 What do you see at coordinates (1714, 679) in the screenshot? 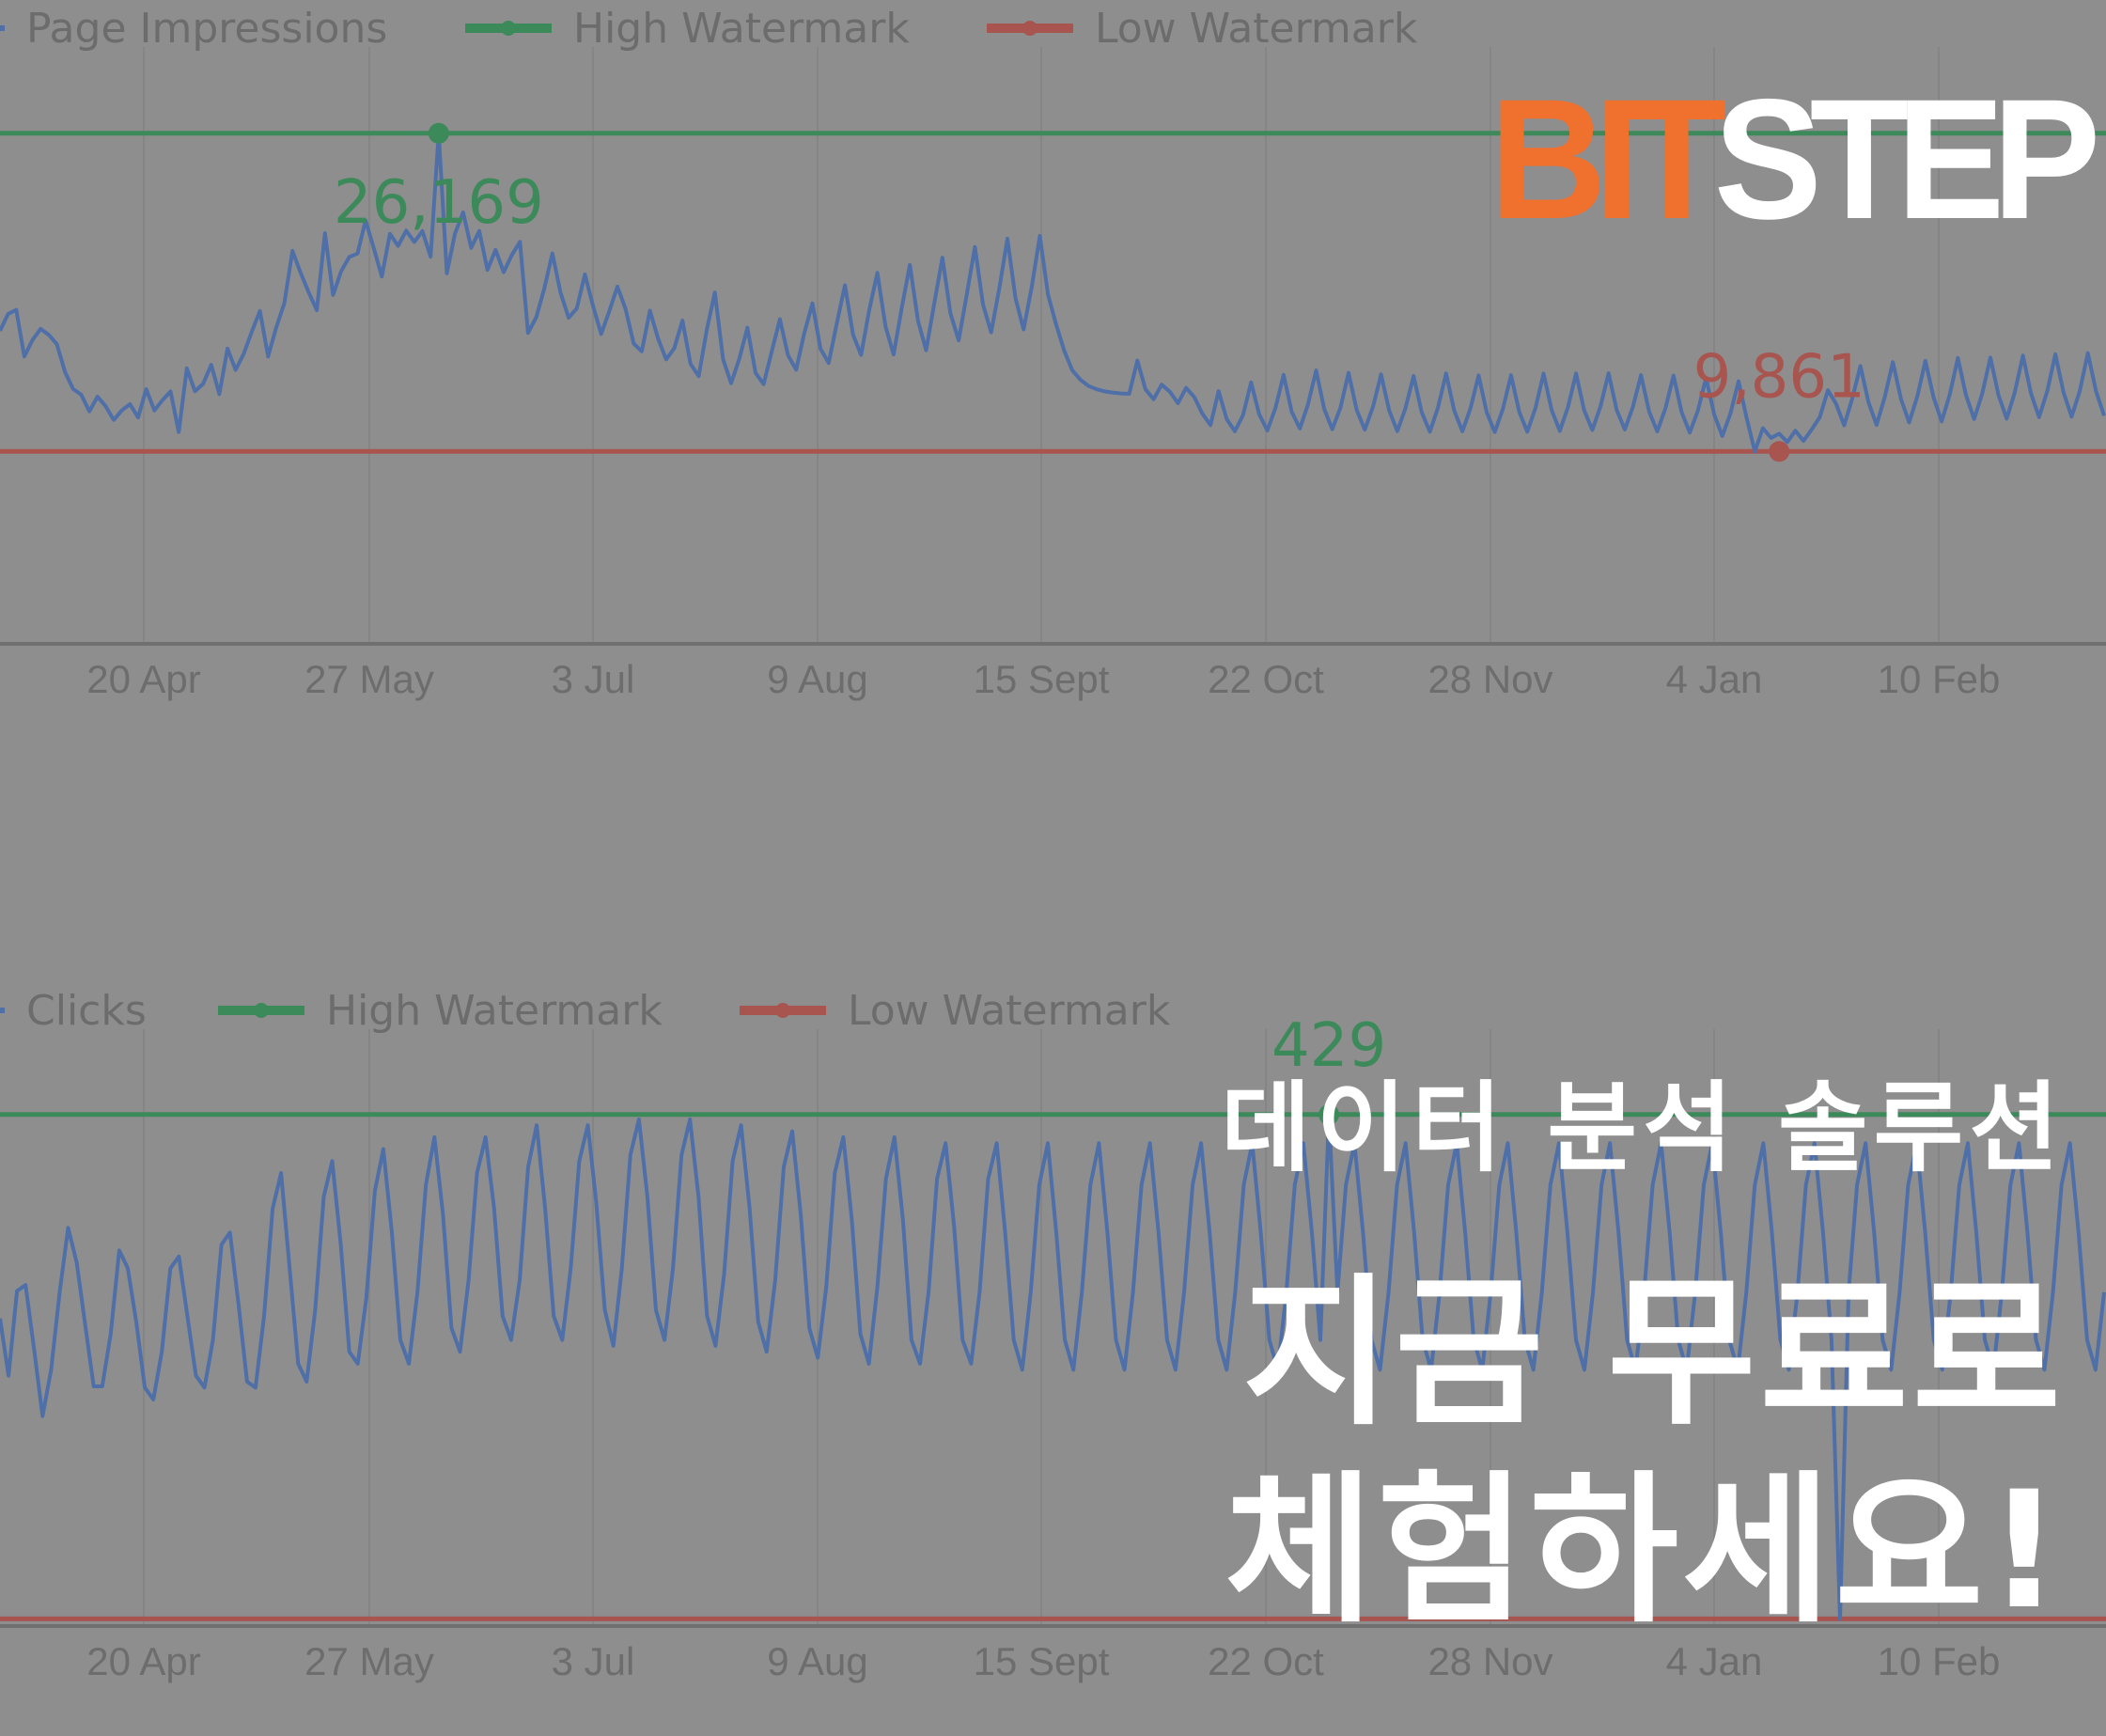
I see `x-tick-label: 4 Jan` at bounding box center [1714, 679].